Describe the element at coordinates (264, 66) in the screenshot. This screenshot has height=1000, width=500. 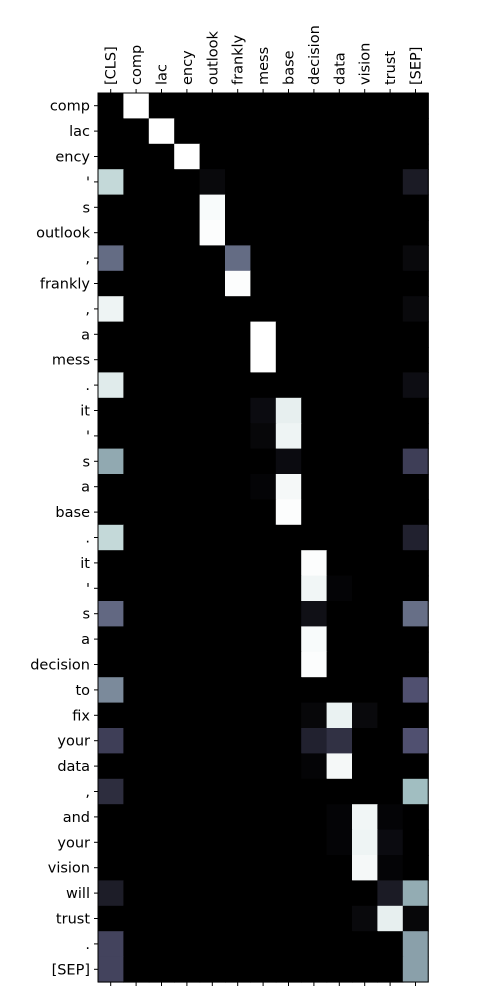
I see `x-tick-label: mess` at that location.